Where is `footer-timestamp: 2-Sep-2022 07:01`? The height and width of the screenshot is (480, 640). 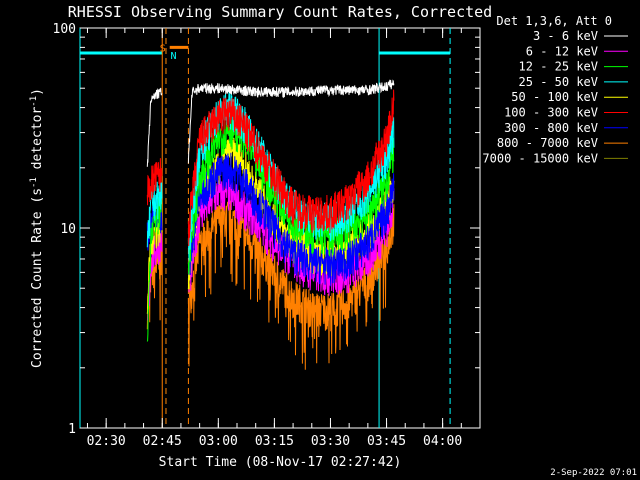 footer-timestamp: 2-Sep-2022 07:01 is located at coordinates (593, 473).